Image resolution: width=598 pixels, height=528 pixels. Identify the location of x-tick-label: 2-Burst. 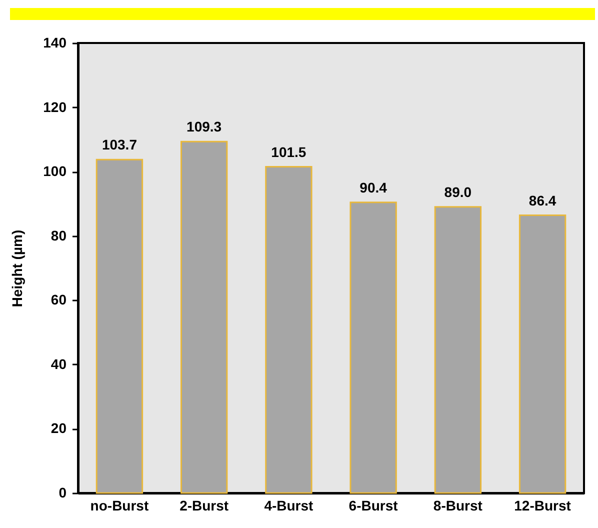
(204, 506).